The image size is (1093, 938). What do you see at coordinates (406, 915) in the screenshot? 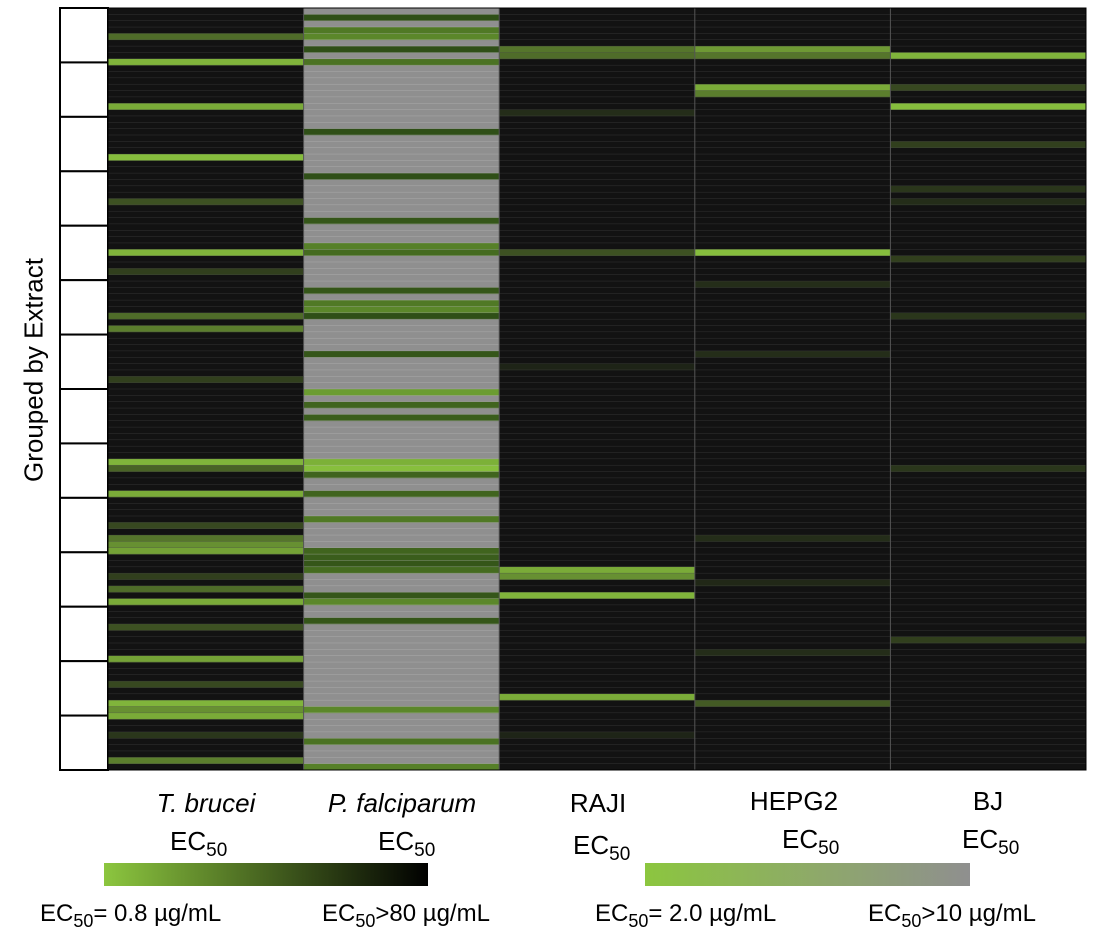
I see `legend-antiparasitic-high-label: EC50>80 µg/mL` at bounding box center [406, 915].